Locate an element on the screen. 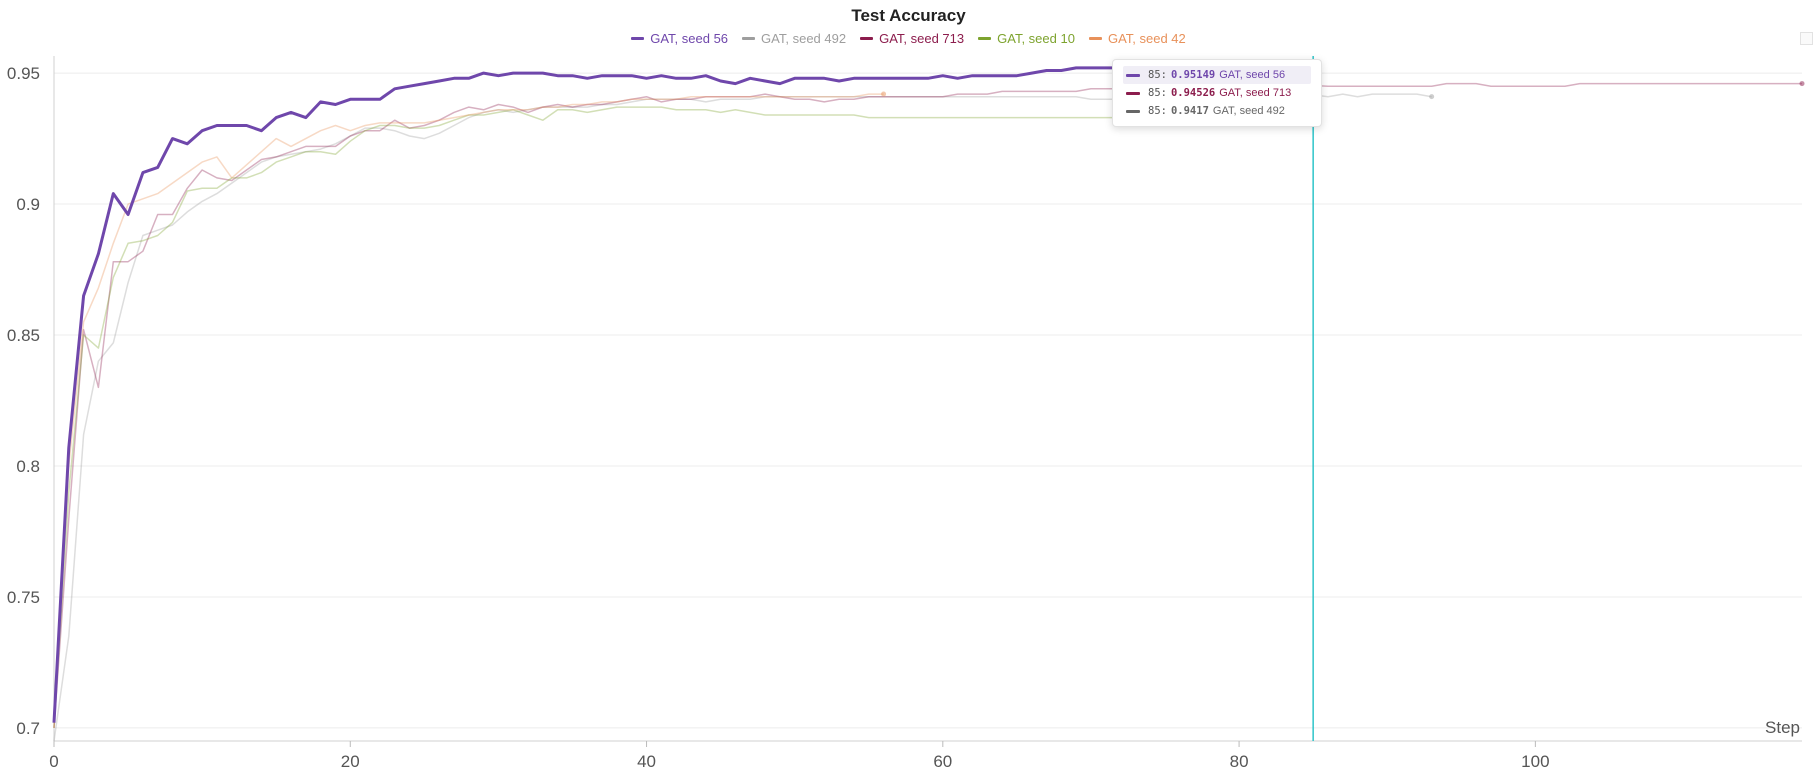  tooltip-value: 0.95149 is located at coordinates (1193, 75).